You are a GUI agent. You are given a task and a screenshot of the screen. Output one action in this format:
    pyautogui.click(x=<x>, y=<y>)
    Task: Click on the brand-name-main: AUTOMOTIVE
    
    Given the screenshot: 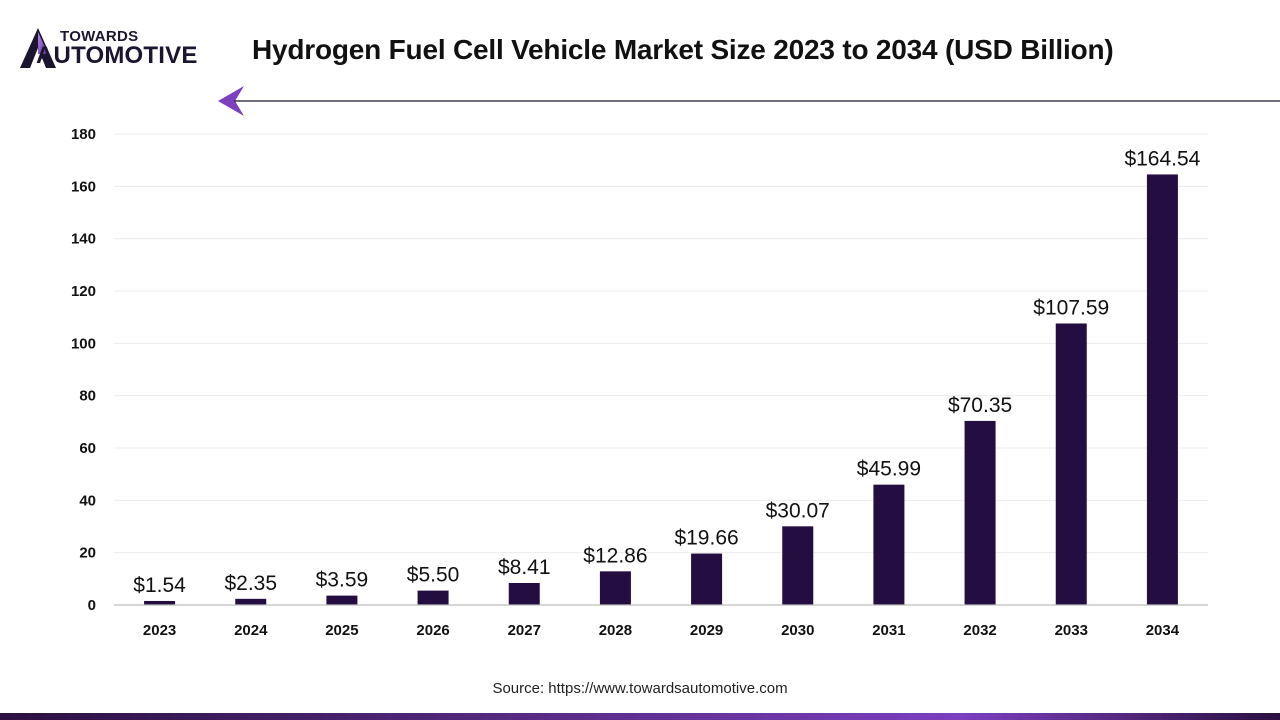 What is the action you would take?
    pyautogui.click(x=117, y=55)
    